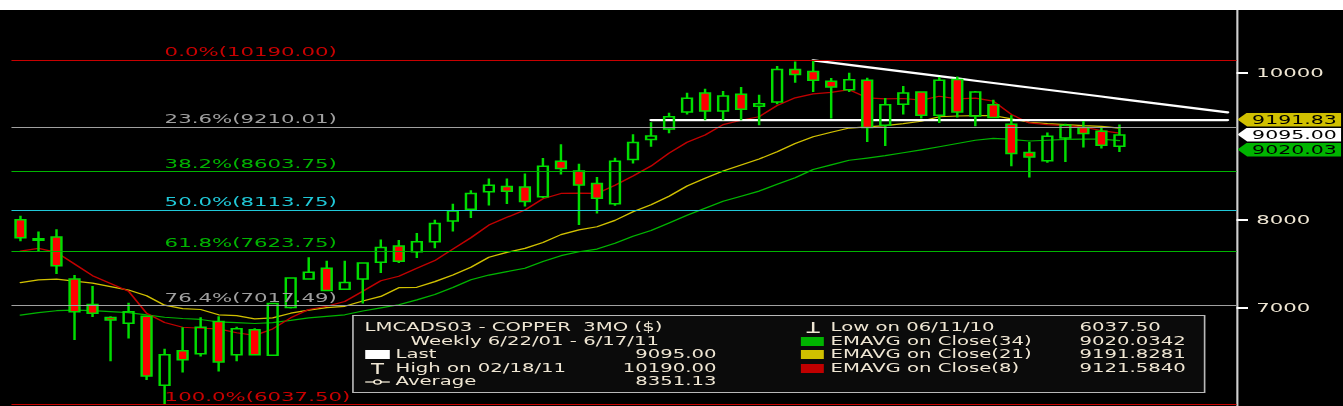 The width and height of the screenshot is (1343, 406). Describe the element at coordinates (250, 118) in the screenshot. I see `ref-line-label: 23.6%(9210.01)` at that location.